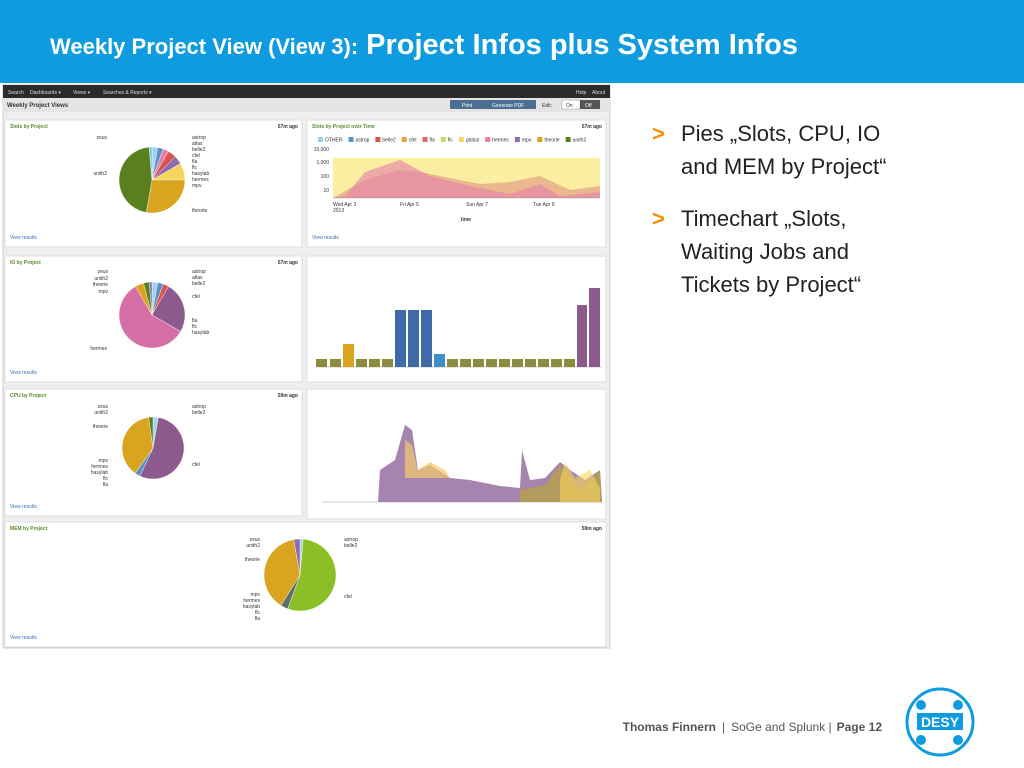  What do you see at coordinates (127, 93) in the screenshot?
I see `nav-item: Searches & Reports ▾` at bounding box center [127, 93].